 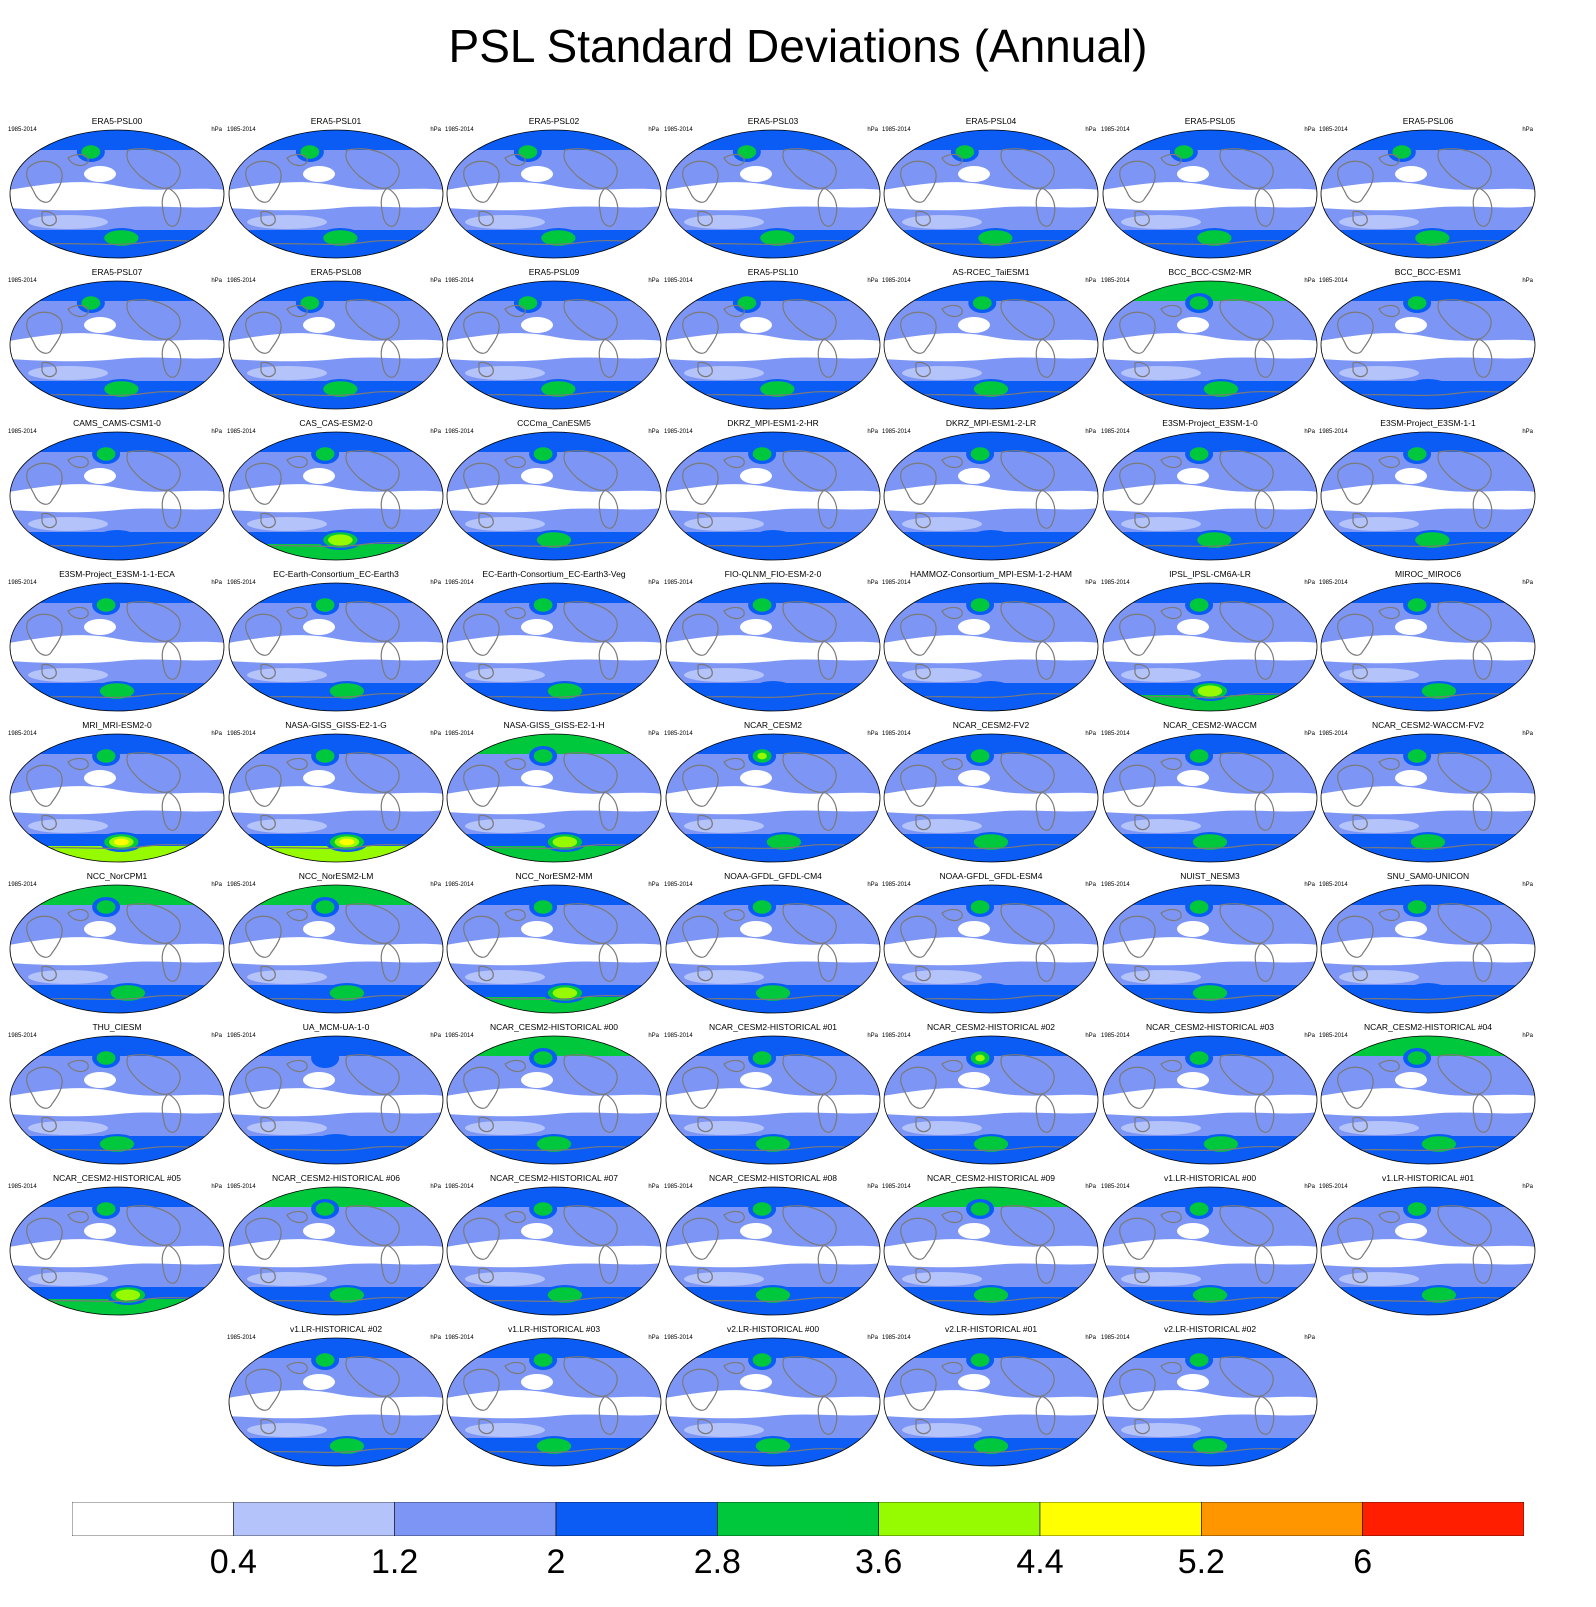 What do you see at coordinates (1209, 1027) in the screenshot?
I see `panel-title: NCAR_CESM2-HISTORICAL #03` at bounding box center [1209, 1027].